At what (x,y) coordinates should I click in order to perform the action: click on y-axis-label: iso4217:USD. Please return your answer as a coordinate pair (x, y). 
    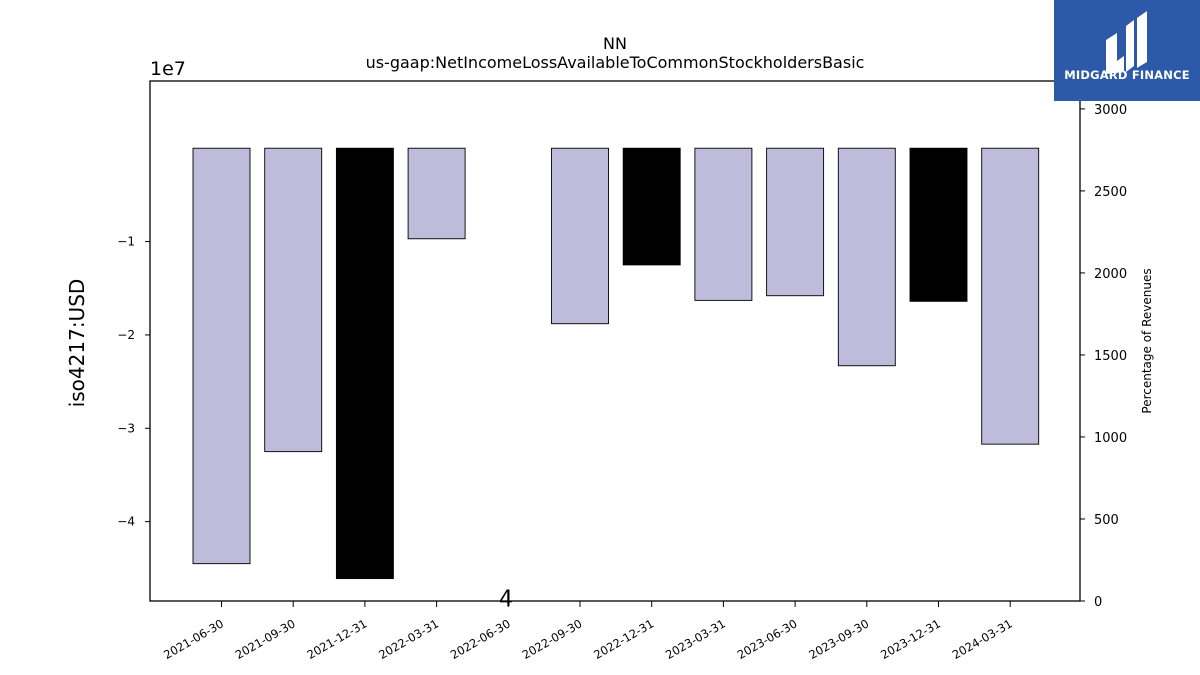
    Looking at the image, I should click on (77, 343).